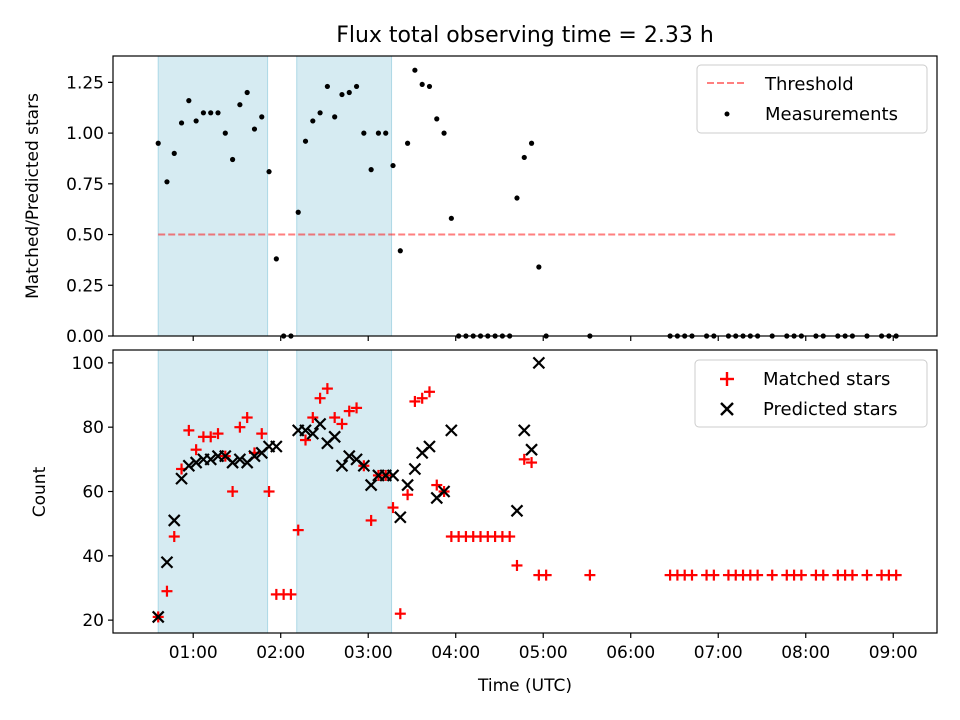 The width and height of the screenshot is (960, 720). I want to click on bottom-shaded-intervals, so click(275, 491).